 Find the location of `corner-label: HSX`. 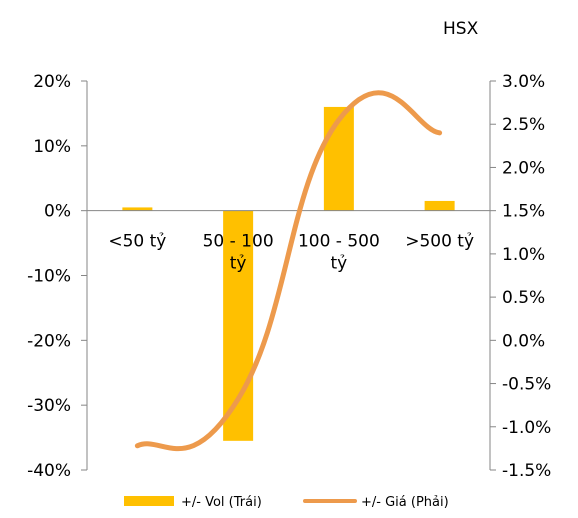

corner-label: HSX is located at coordinates (461, 29).